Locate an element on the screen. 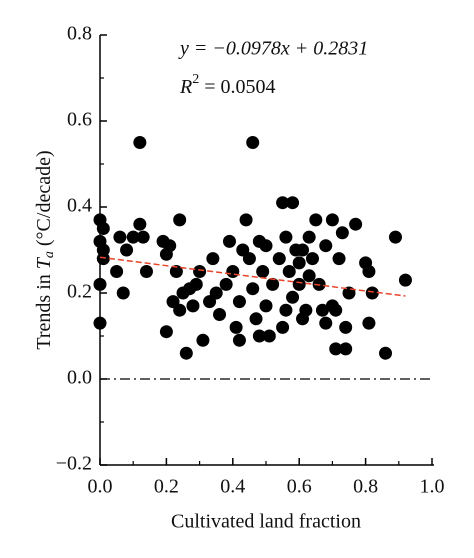 Image resolution: width=474 pixels, height=558 pixels. r2-symbol: R is located at coordinates (185, 87).